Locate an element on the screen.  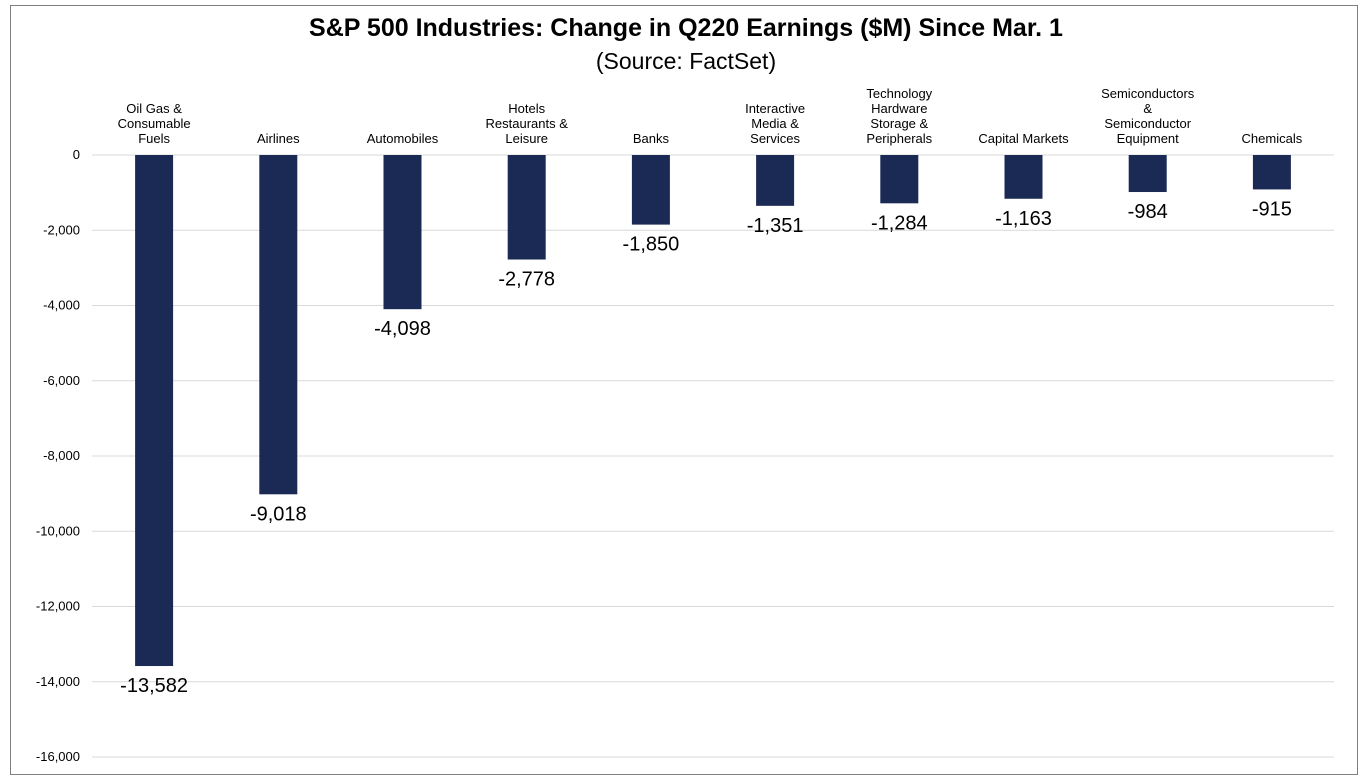
y-tick-label: -8,000 is located at coordinates (61, 455).